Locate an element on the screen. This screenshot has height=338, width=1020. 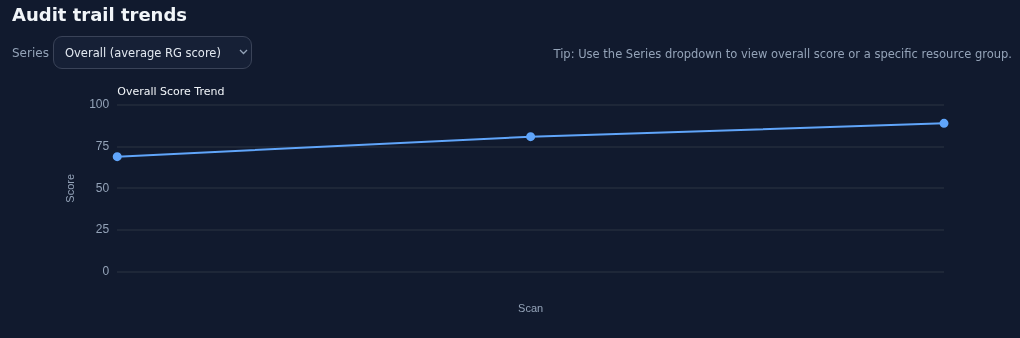
y-tick-label: 100 is located at coordinates (99, 104).